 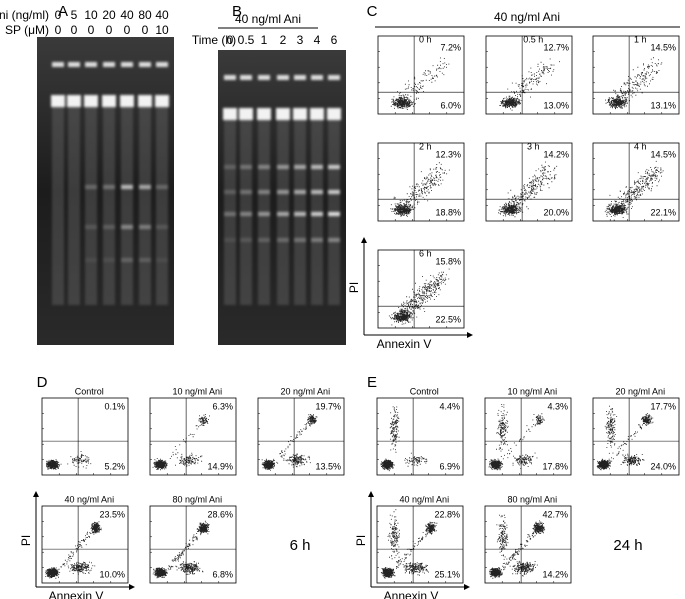 What do you see at coordinates (246, 40) in the screenshot?
I see `lane-value: 0.5` at bounding box center [246, 40].